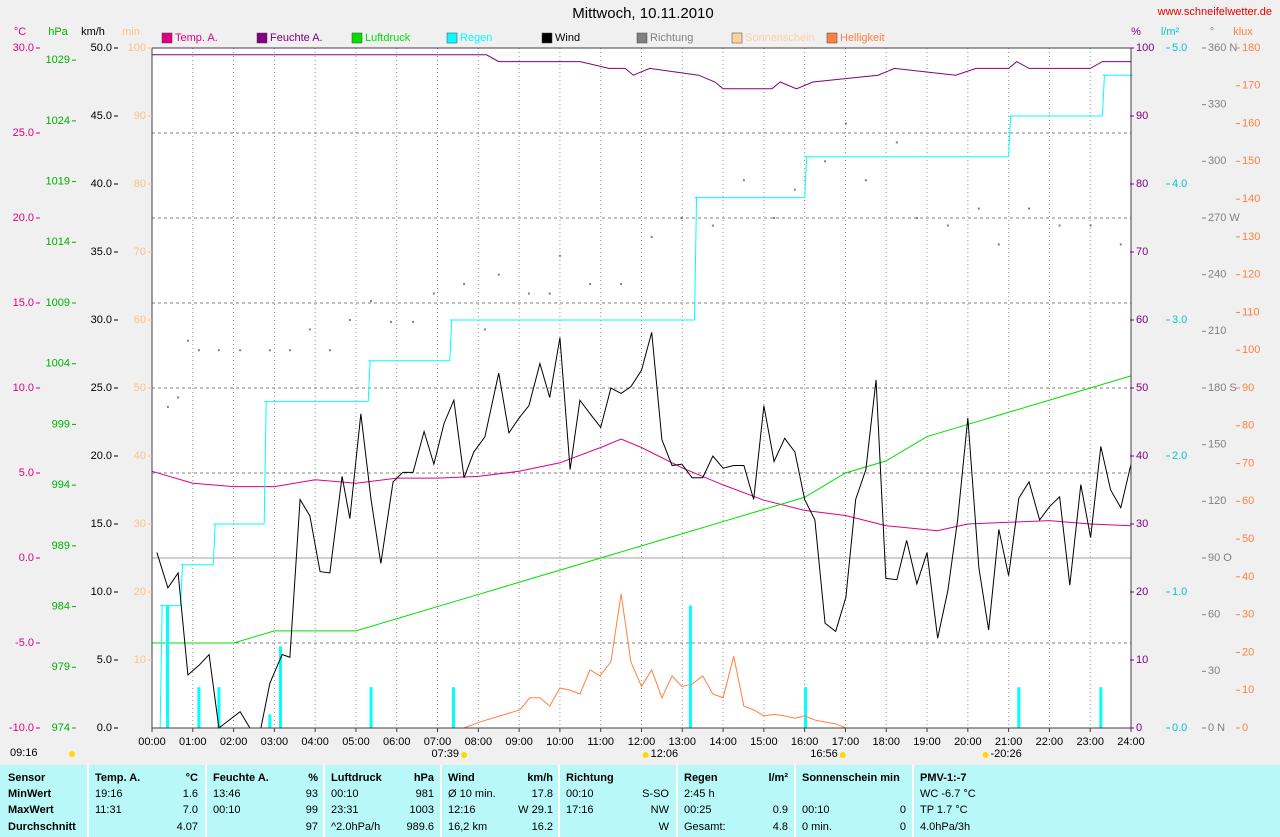  I want to click on y-tick-label: 160, so click(1251, 123).